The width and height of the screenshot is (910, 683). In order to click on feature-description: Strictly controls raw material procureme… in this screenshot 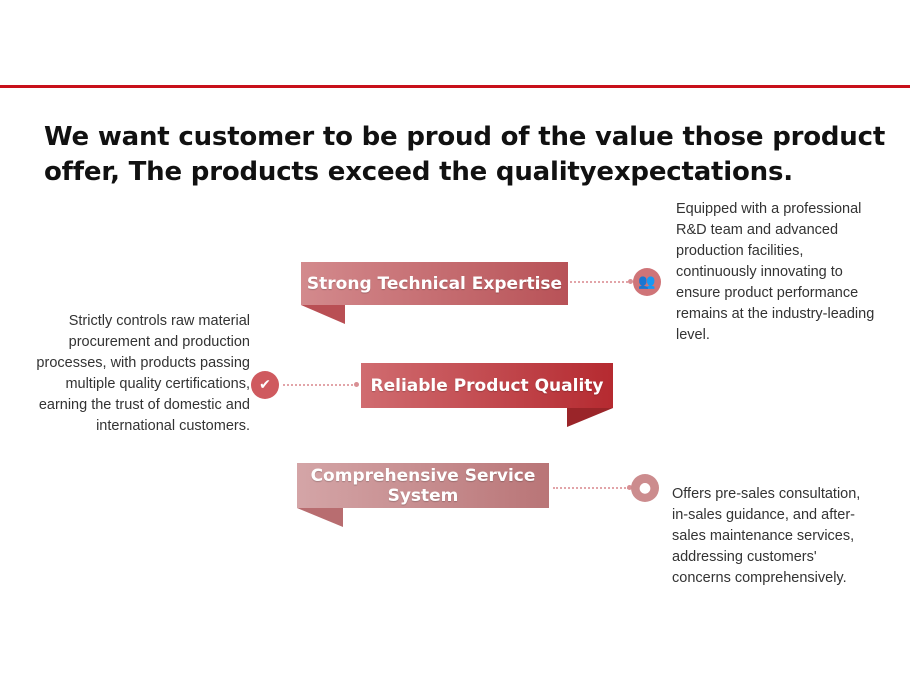, I will do `click(143, 373)`.